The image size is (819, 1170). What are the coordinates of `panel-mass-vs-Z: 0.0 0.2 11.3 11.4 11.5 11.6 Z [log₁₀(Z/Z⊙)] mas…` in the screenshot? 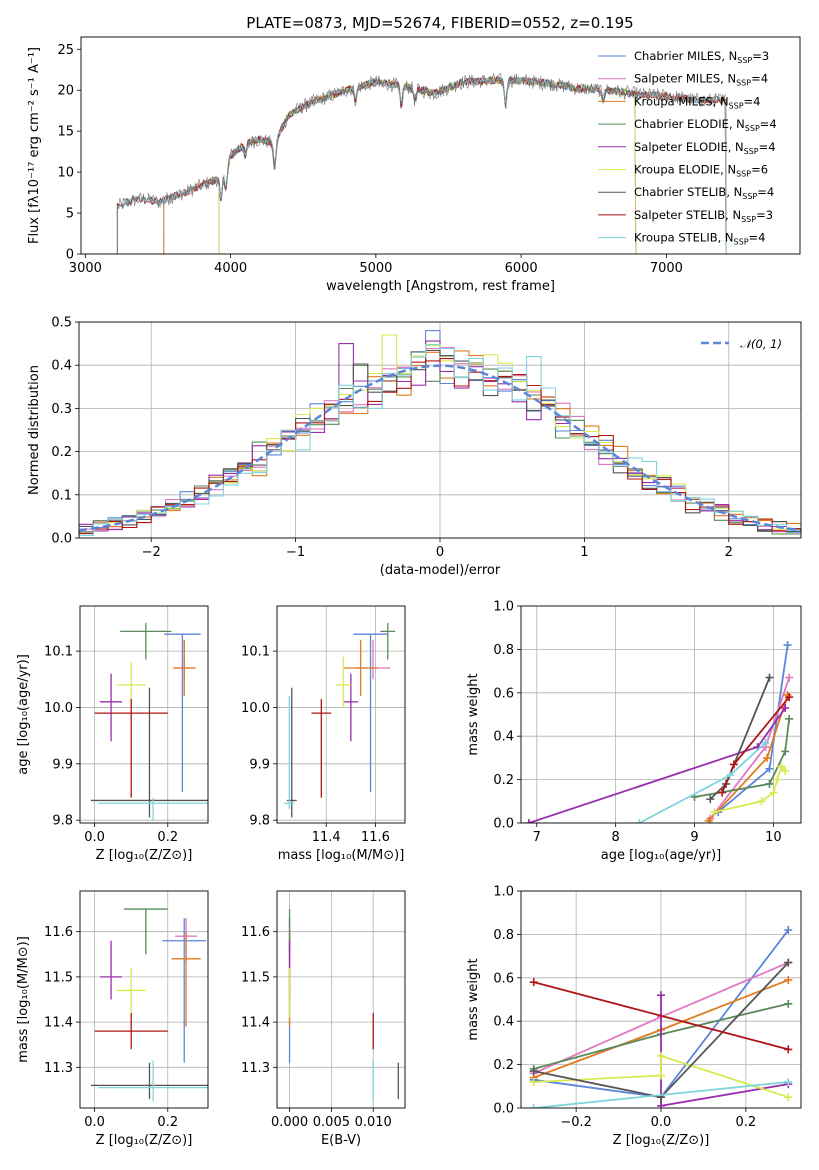 It's located at (112, 1019).